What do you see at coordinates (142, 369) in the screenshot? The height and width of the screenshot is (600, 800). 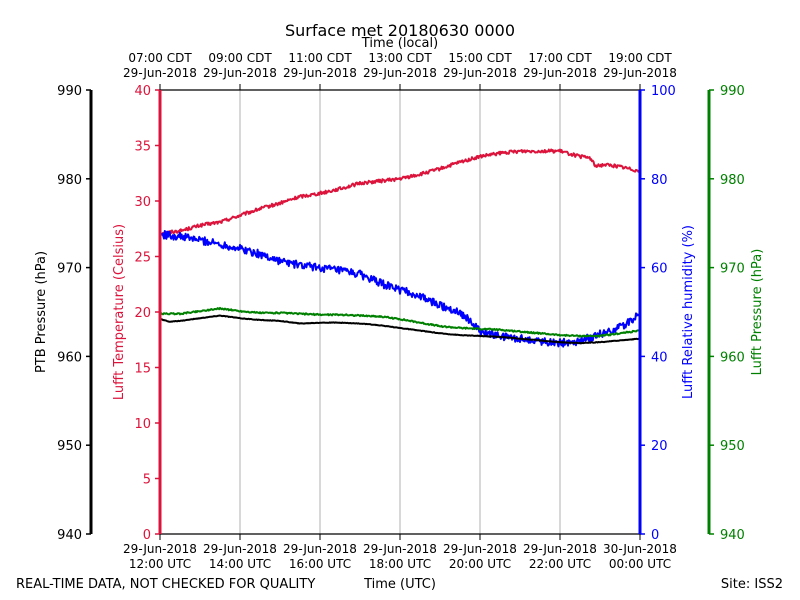 I see `temperature-axis-tick-label: 15` at bounding box center [142, 369].